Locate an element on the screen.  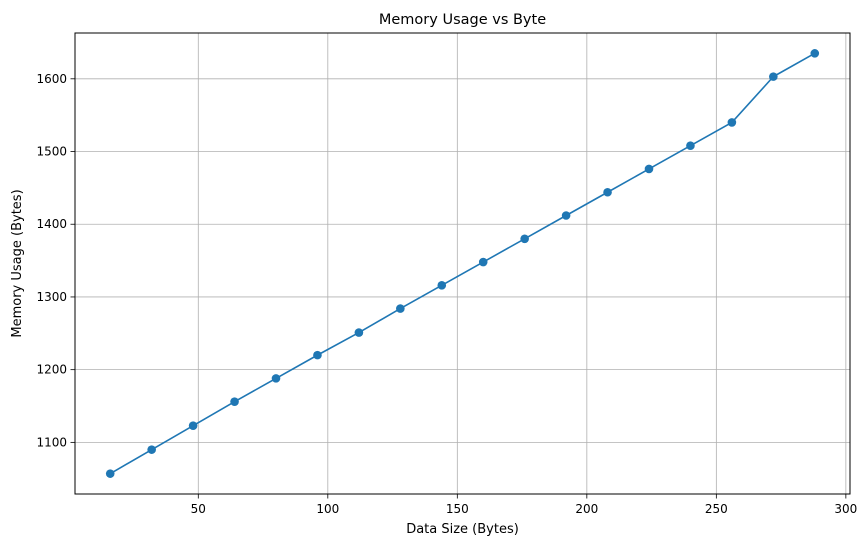
y-tick-label: 1100 is located at coordinates (51, 442).